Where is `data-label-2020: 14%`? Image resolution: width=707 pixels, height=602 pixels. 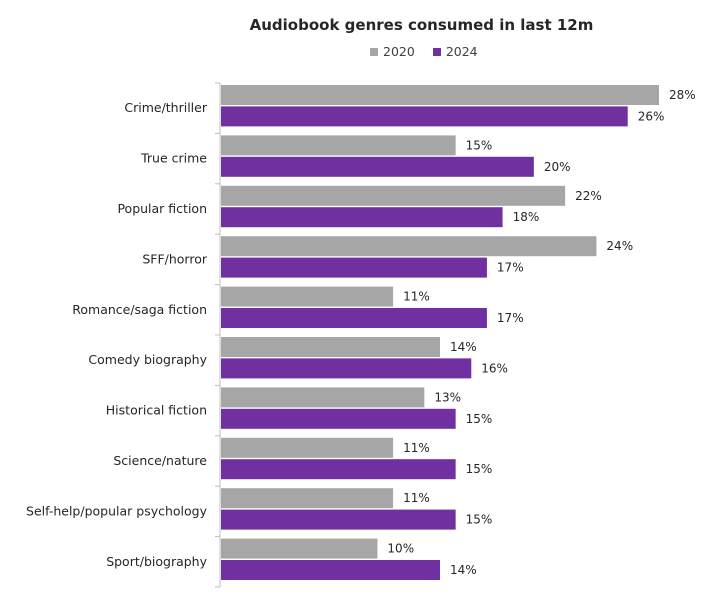 data-label-2020: 14% is located at coordinates (463, 347).